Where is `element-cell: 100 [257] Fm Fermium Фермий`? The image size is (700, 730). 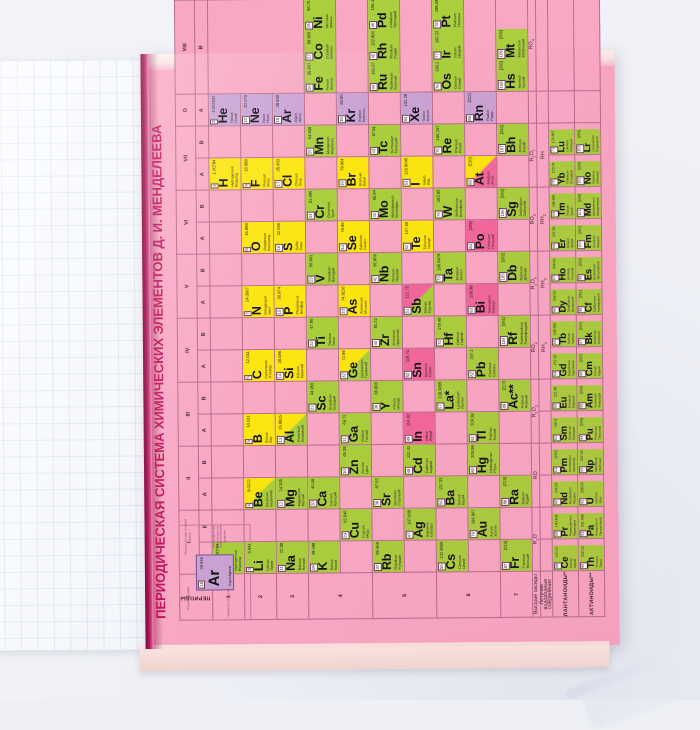
element-cell: 100 [257] Fm Fermium Фермий is located at coordinates (588, 234).